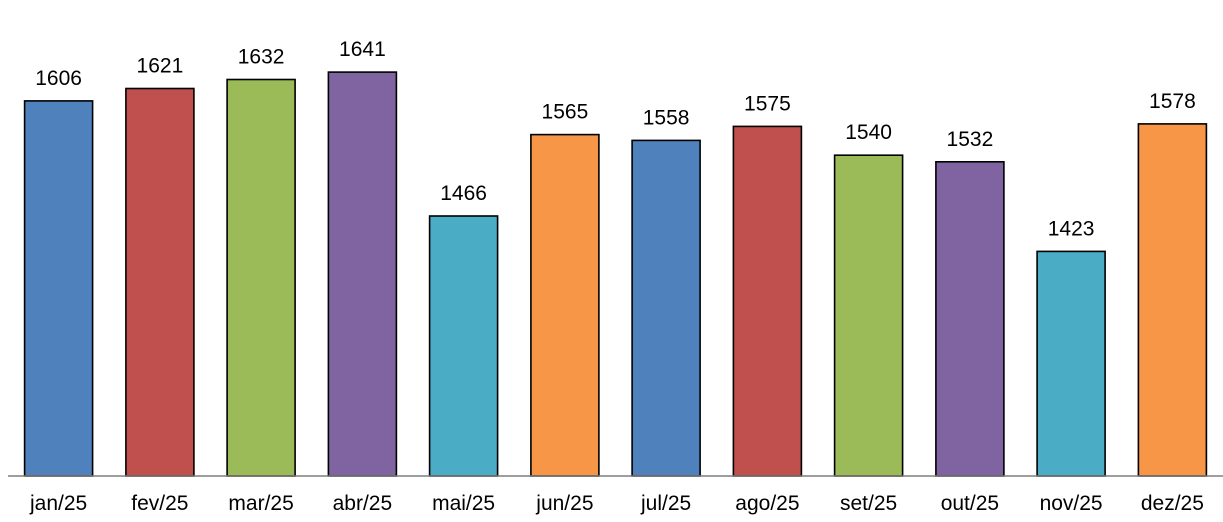 Image resolution: width=1223 pixels, height=522 pixels. Describe the element at coordinates (767, 103) in the screenshot. I see `data-label-ago-25: 1575` at that location.